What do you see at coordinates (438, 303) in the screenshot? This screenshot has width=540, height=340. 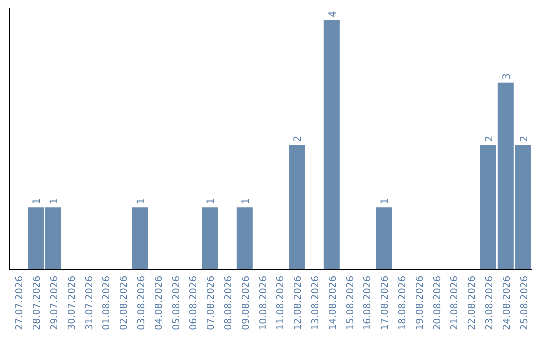 I see `x-tick-label: 20.08.2026` at bounding box center [438, 303].